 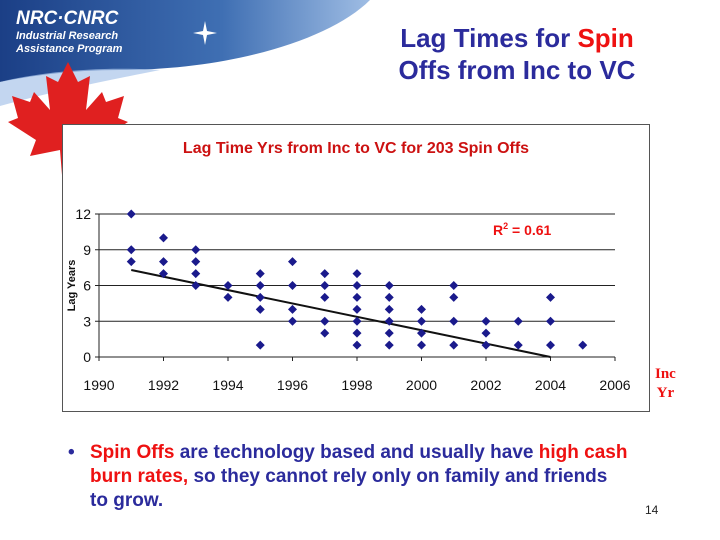 What do you see at coordinates (421, 385) in the screenshot?
I see `x-tick-label: 2000` at bounding box center [421, 385].